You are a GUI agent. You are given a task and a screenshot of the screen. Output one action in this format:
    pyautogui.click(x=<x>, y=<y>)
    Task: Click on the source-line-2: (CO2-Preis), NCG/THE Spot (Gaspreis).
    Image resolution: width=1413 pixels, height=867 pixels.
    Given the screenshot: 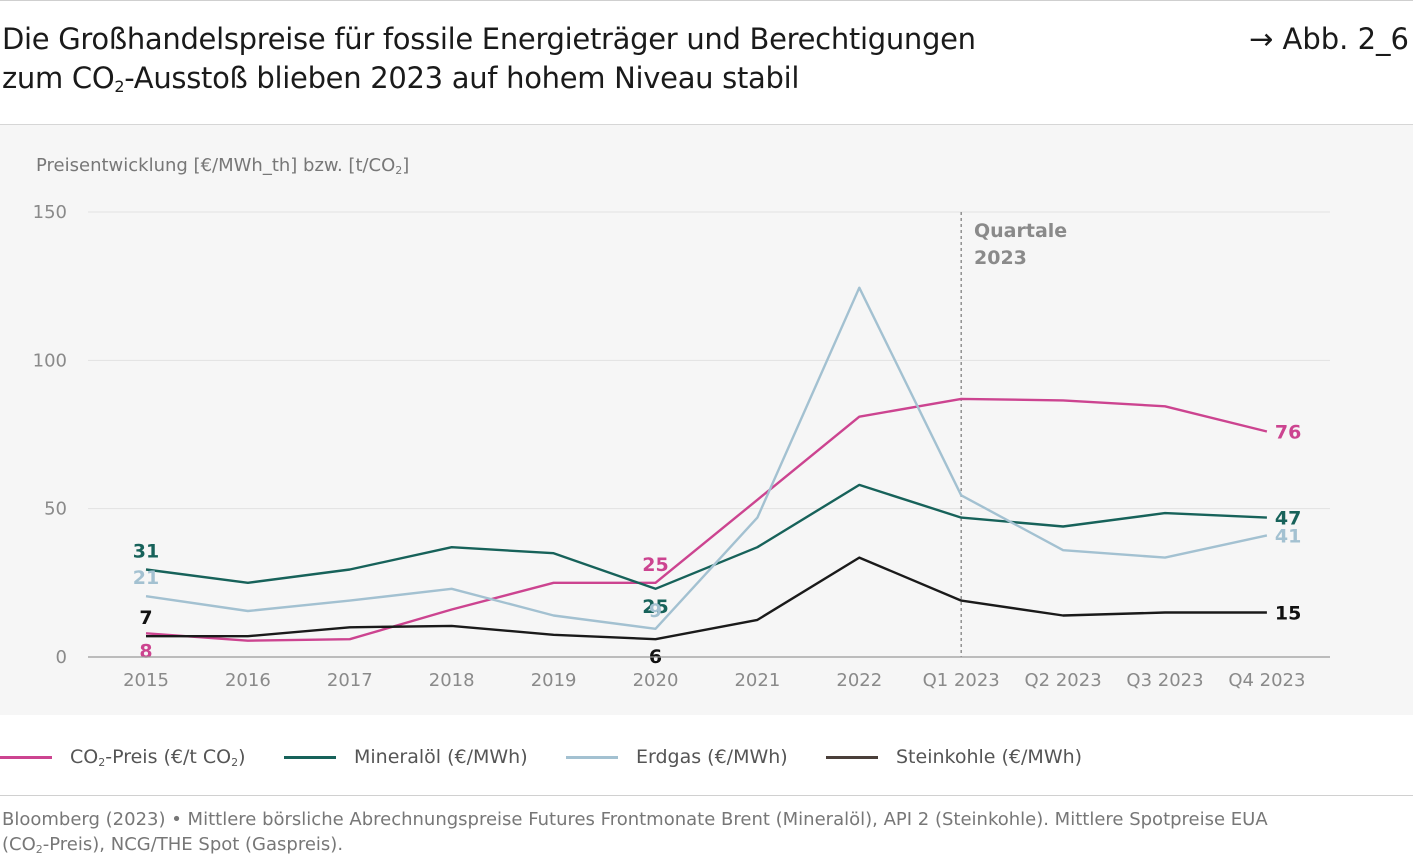 What is the action you would take?
    pyautogui.click(x=702, y=844)
    